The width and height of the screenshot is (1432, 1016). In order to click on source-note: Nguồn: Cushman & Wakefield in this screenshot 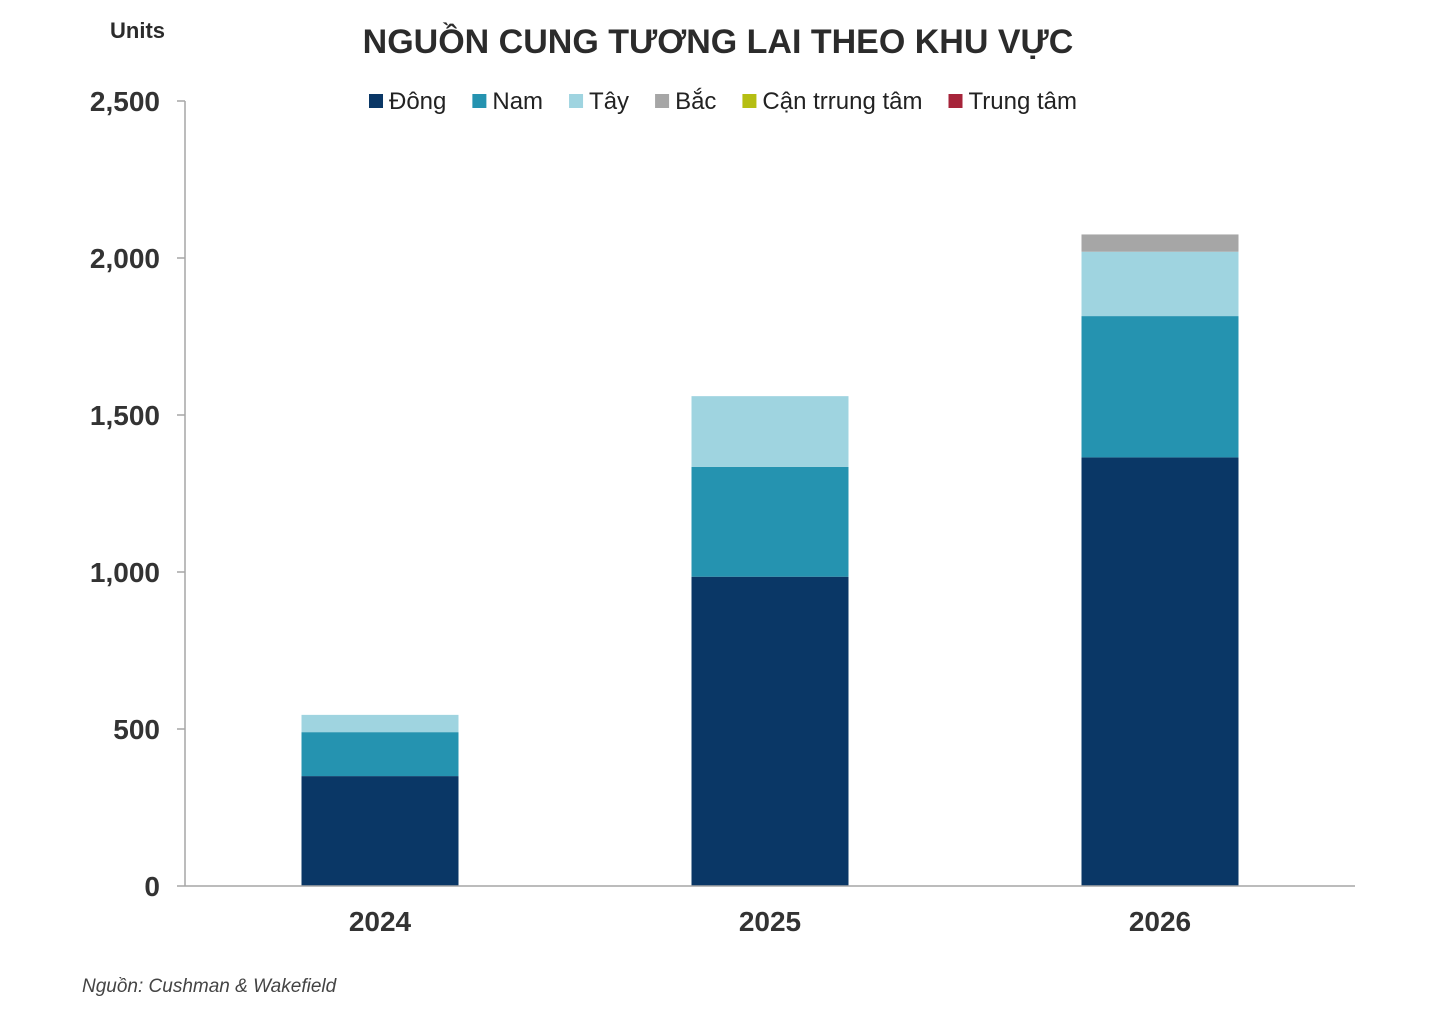, I will do `click(209, 986)`.